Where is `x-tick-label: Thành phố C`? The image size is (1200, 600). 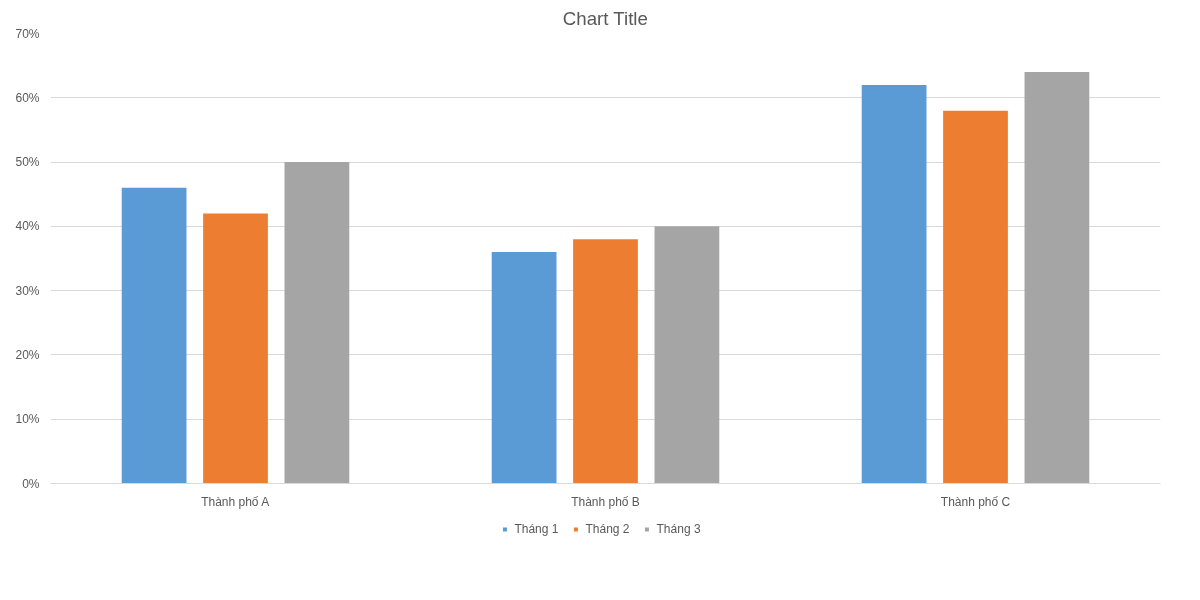 x-tick-label: Thành phố C is located at coordinates (975, 501).